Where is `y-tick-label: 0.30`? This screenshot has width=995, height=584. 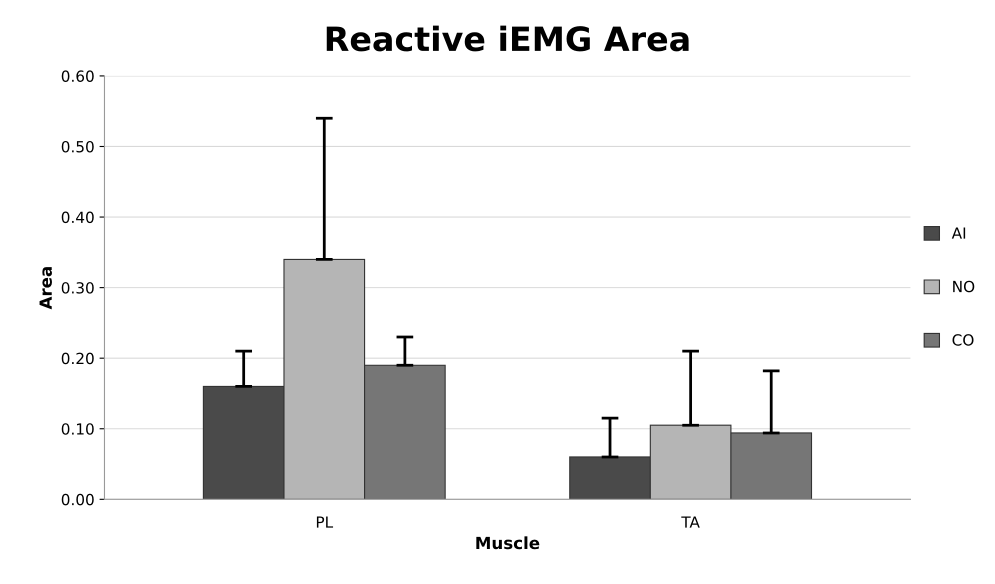
y-tick-label: 0.30 is located at coordinates (78, 288).